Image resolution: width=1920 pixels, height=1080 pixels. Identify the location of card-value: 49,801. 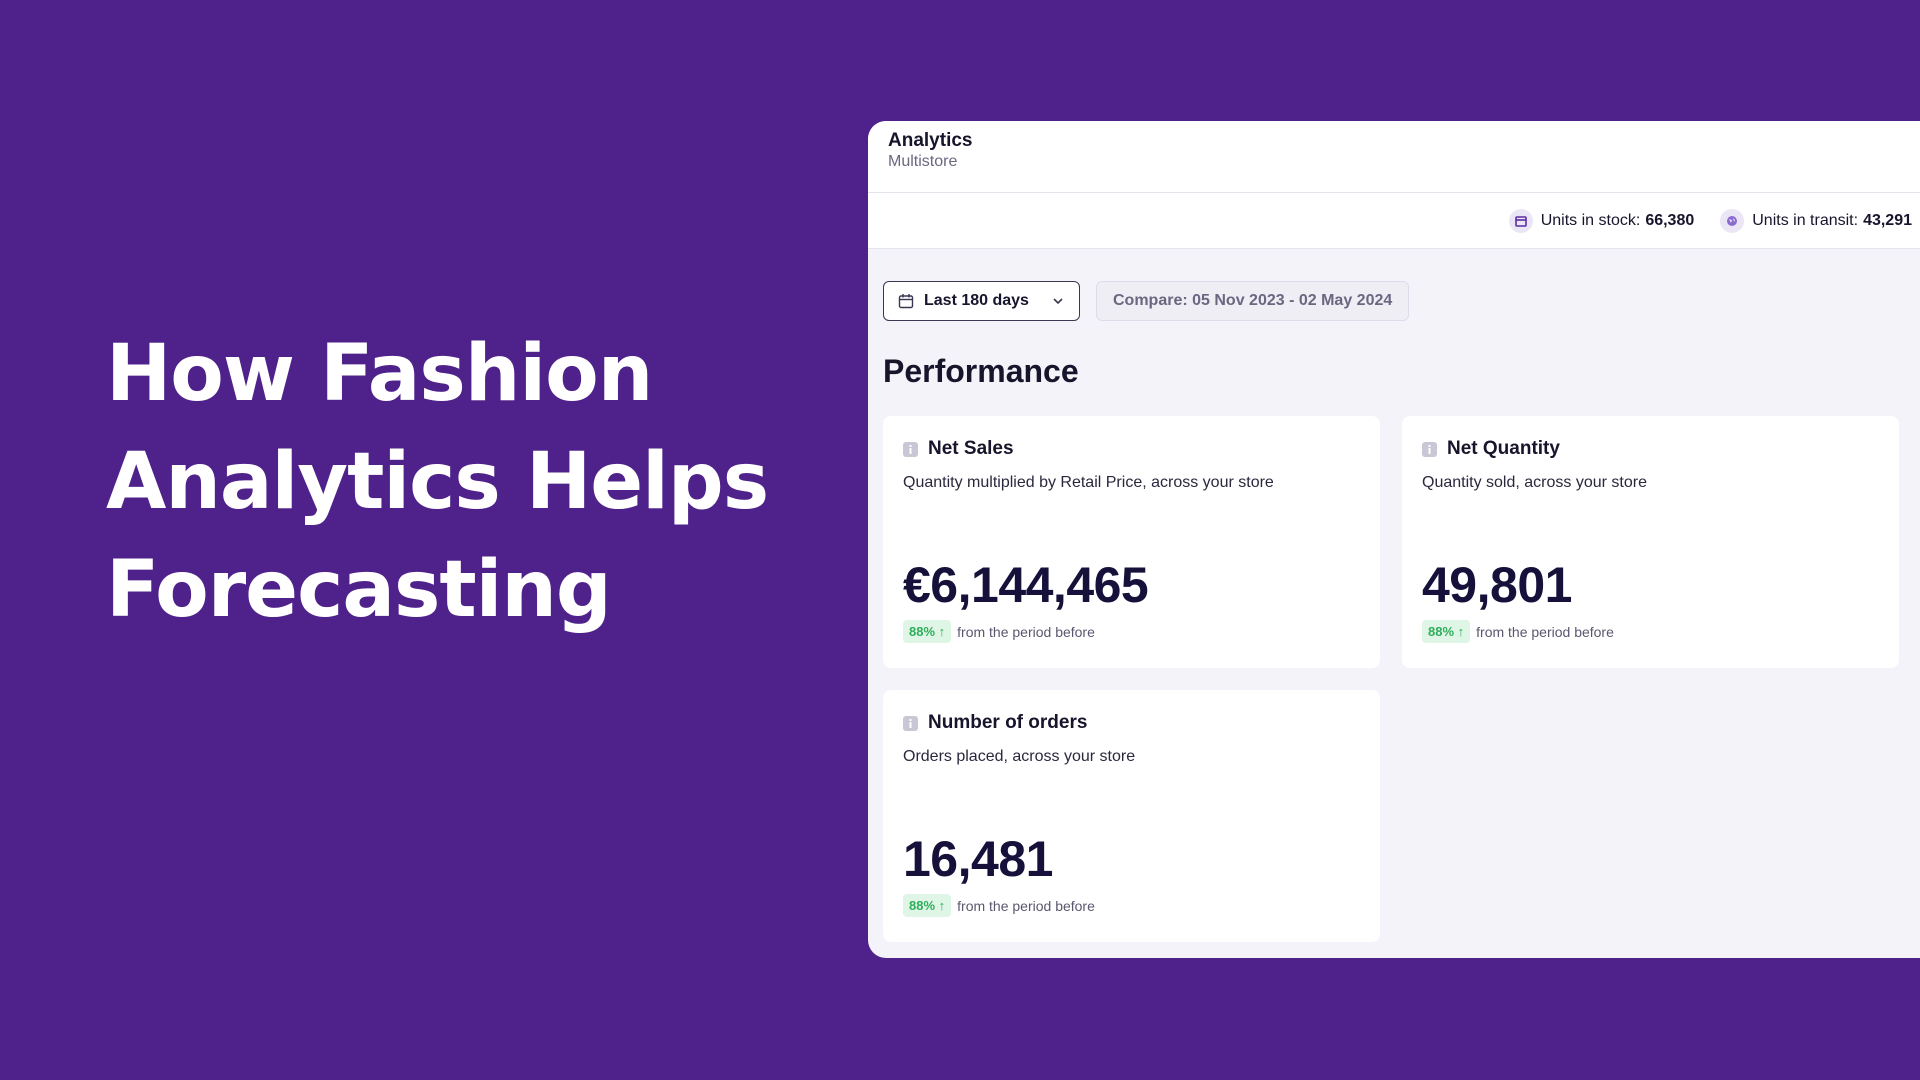
(1497, 585).